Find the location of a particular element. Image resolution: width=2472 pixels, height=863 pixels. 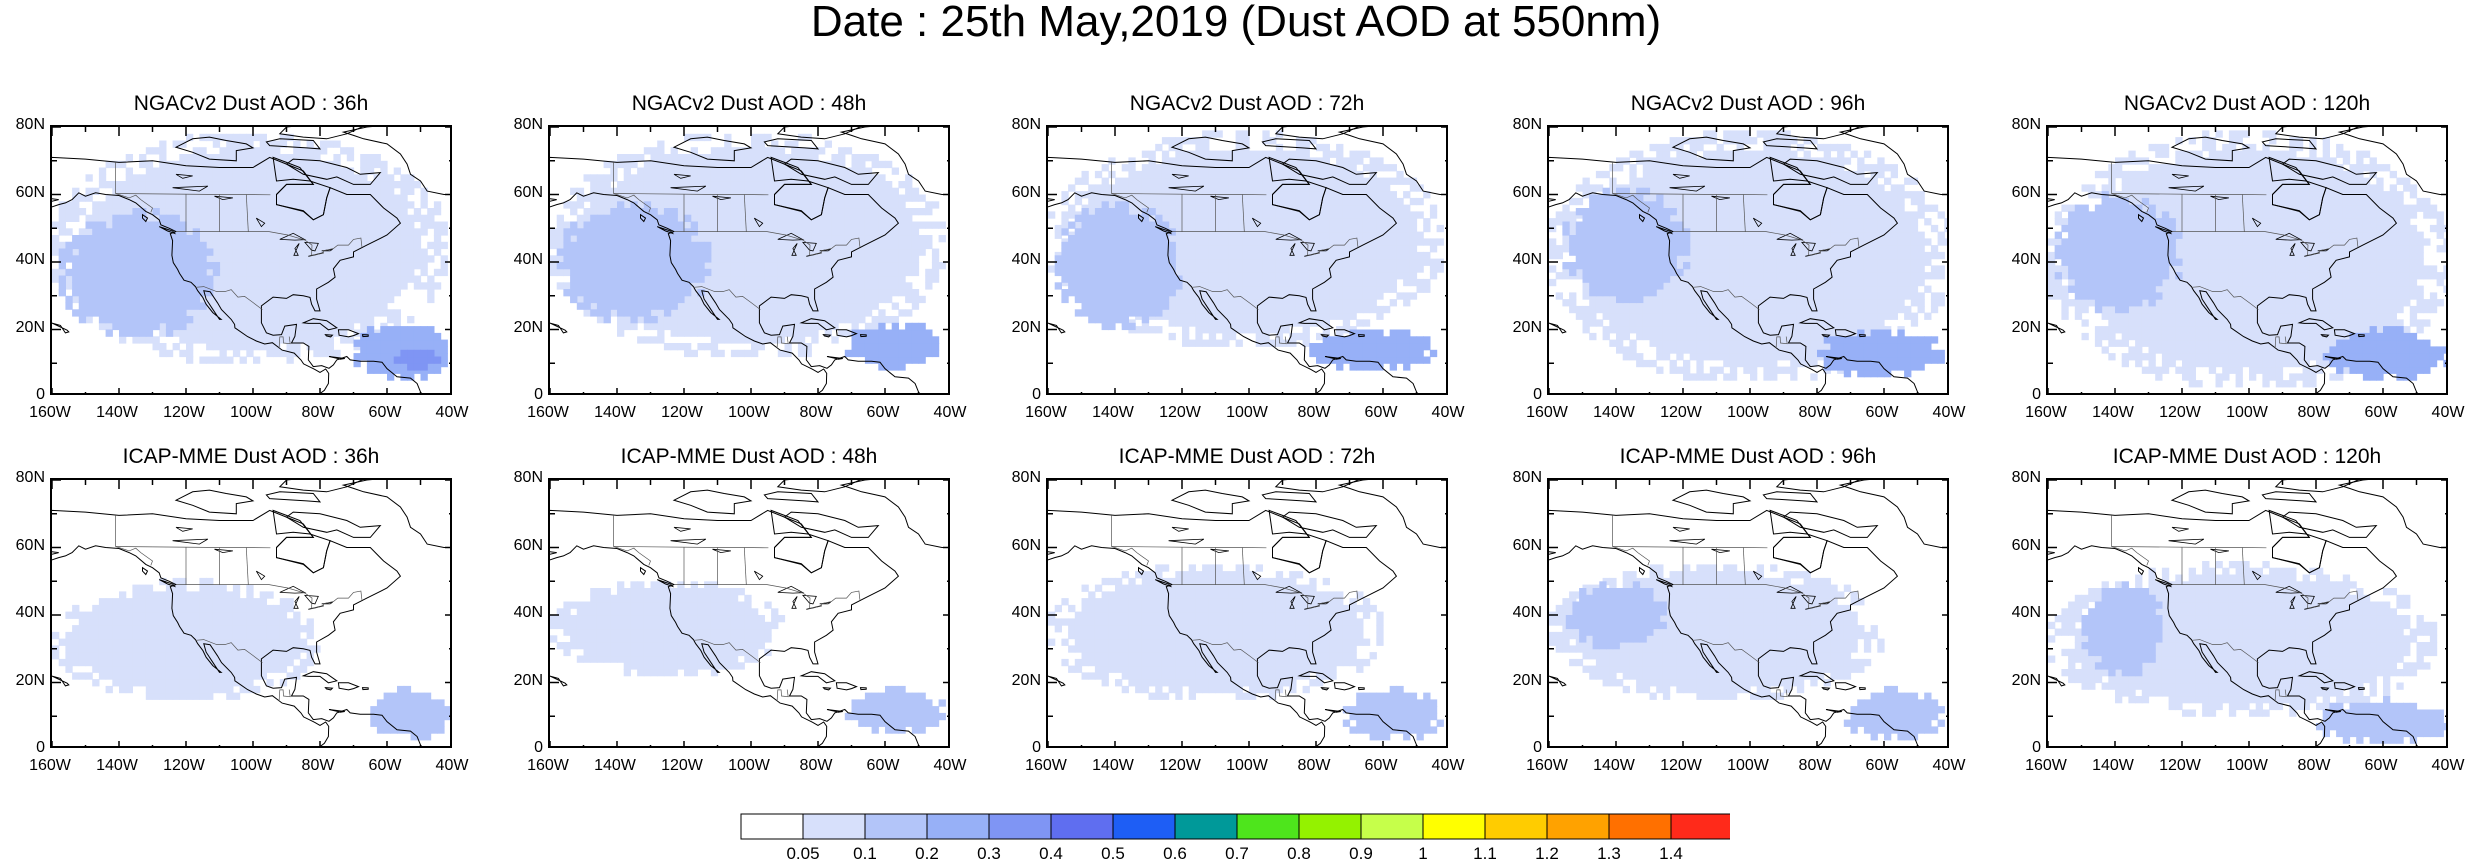

panel-title: NGACv2 Dust AOD : 48h is located at coordinates (749, 104).